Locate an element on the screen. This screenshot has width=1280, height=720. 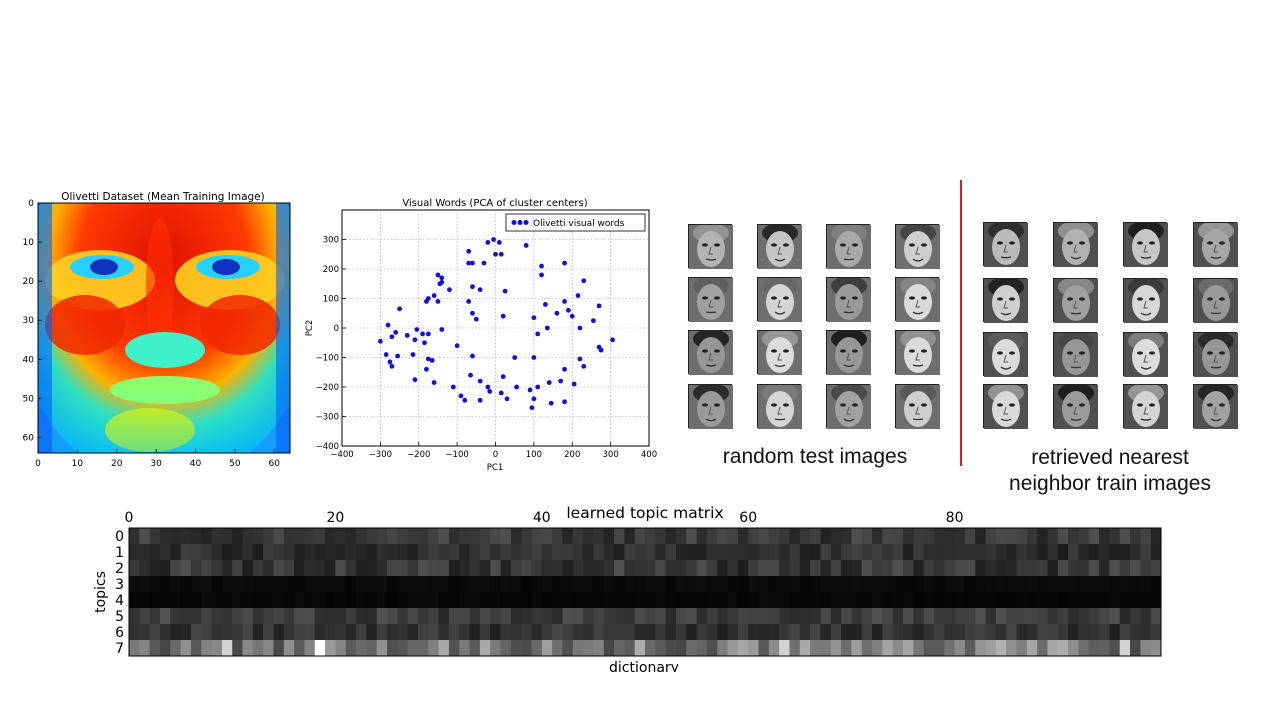
pca-y-tick-label: −200 is located at coordinates (327, 388).